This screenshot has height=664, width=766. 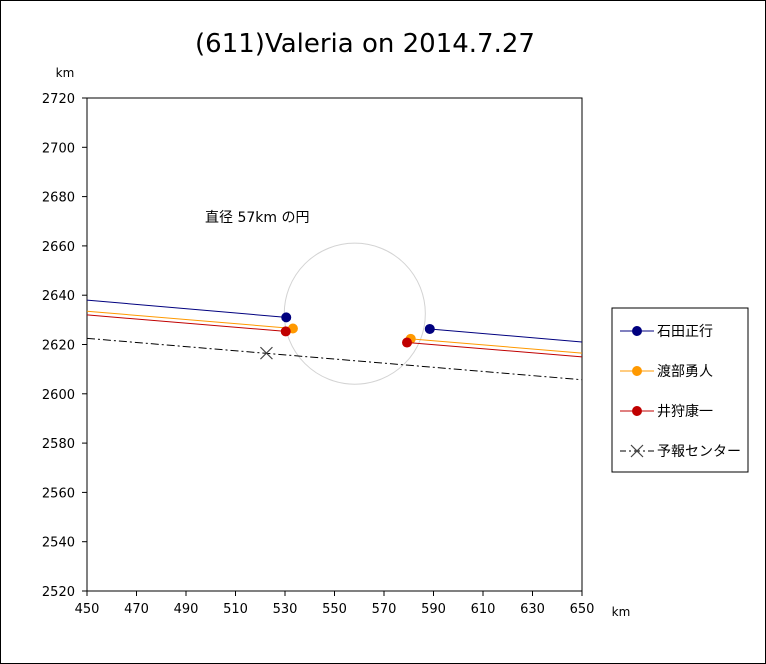 What do you see at coordinates (334, 313) in the screenshot?
I see `plot-layer` at bounding box center [334, 313].